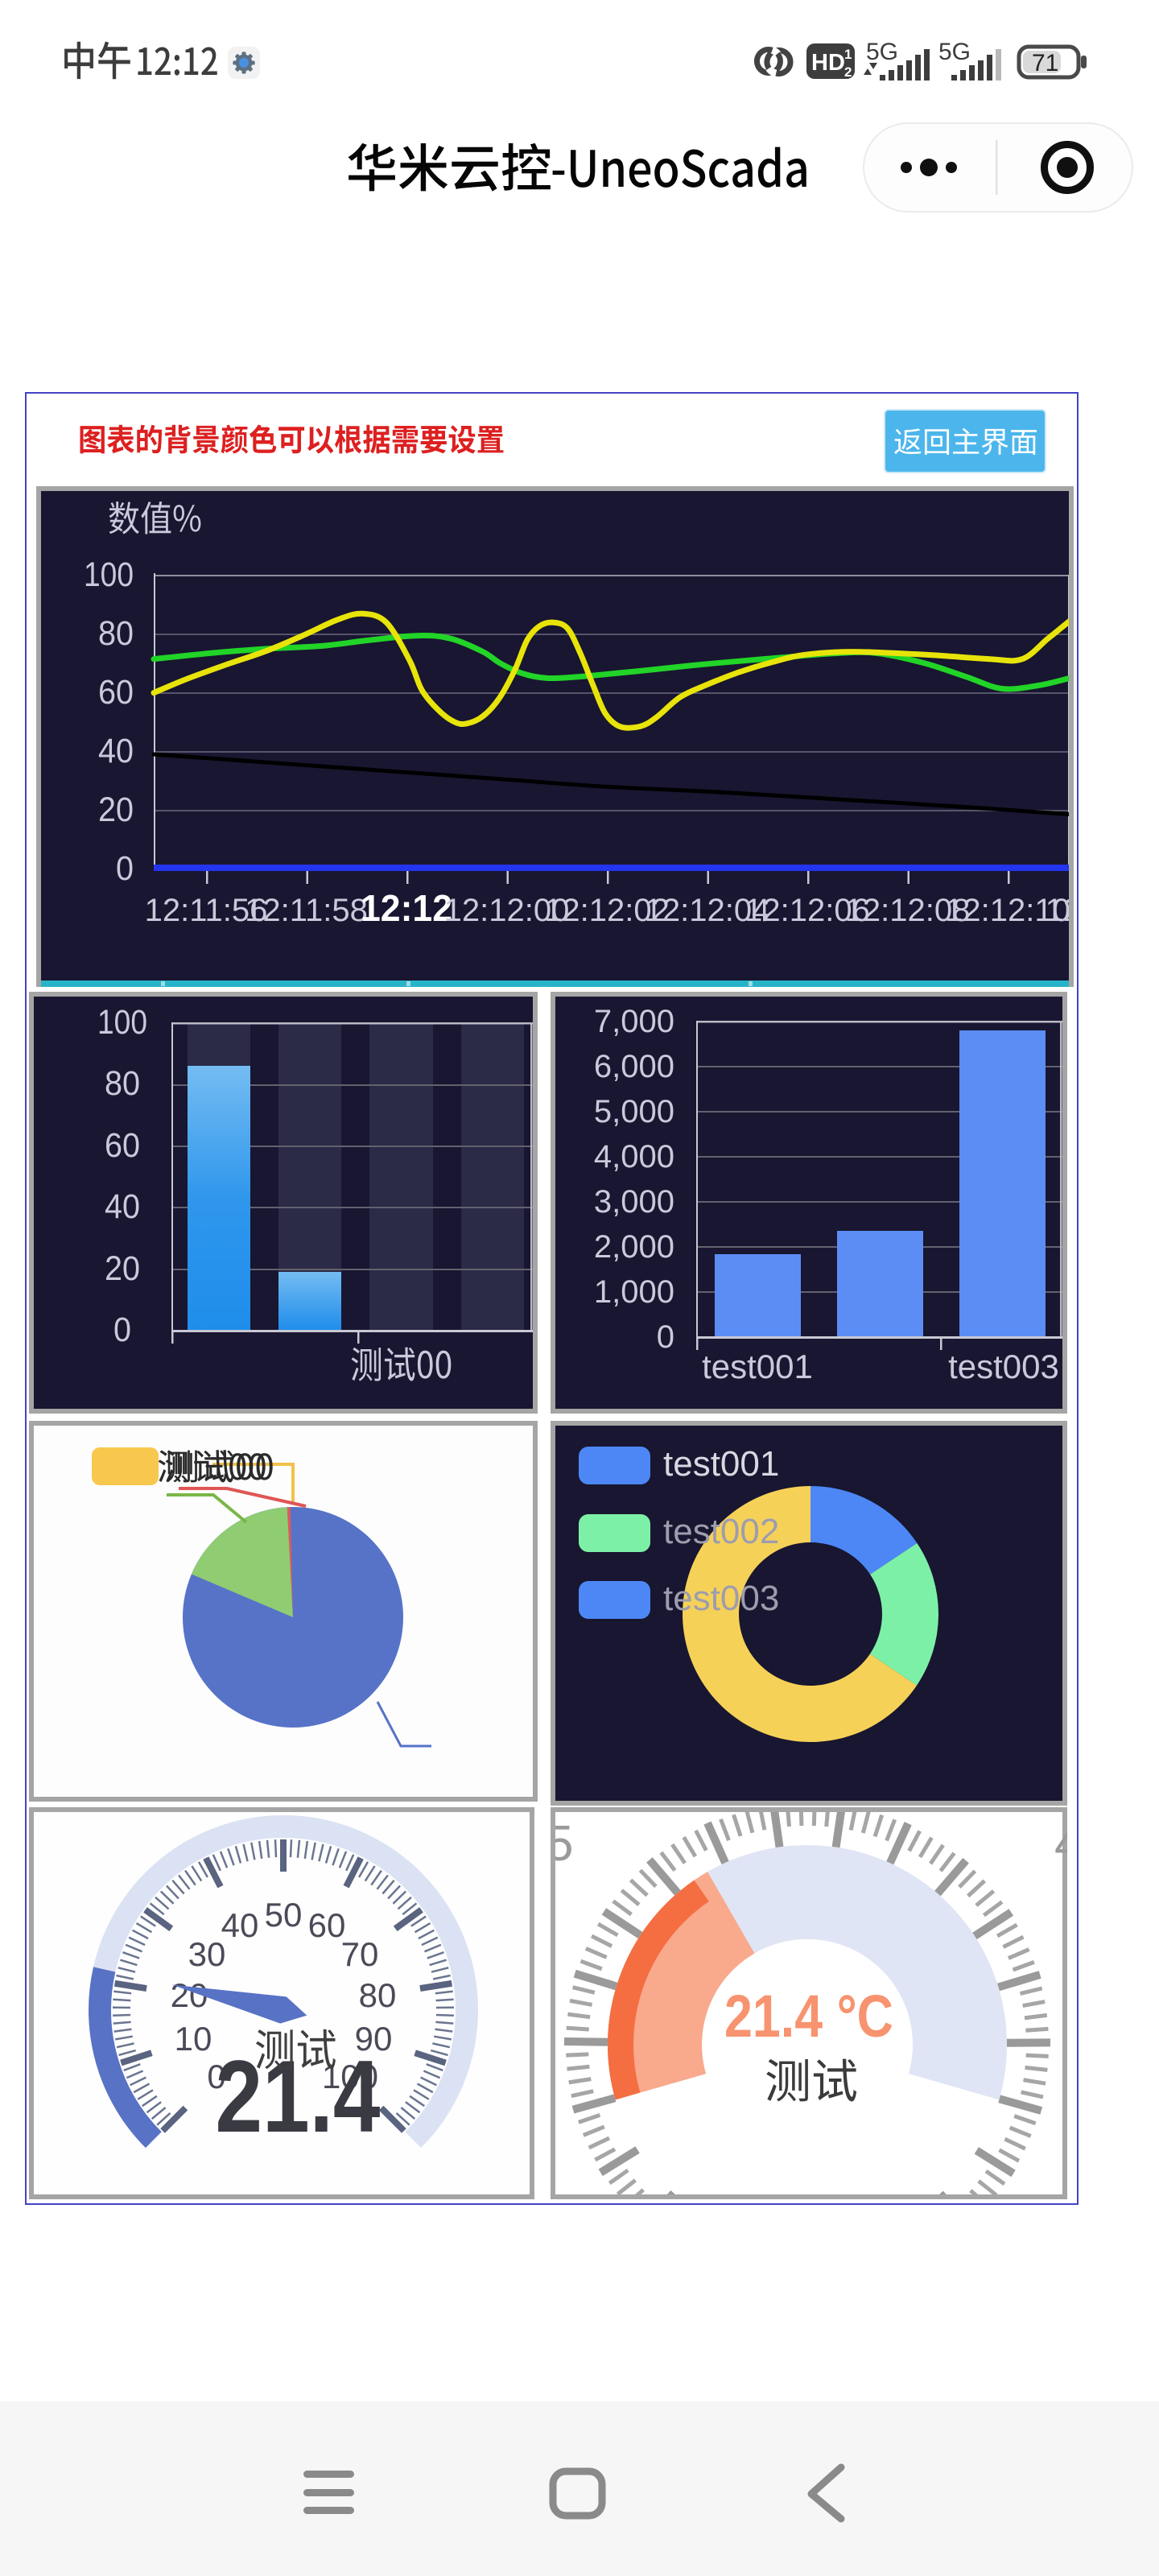 The height and width of the screenshot is (2576, 1159). I want to click on svg-text: 5,000, so click(634, 1111).